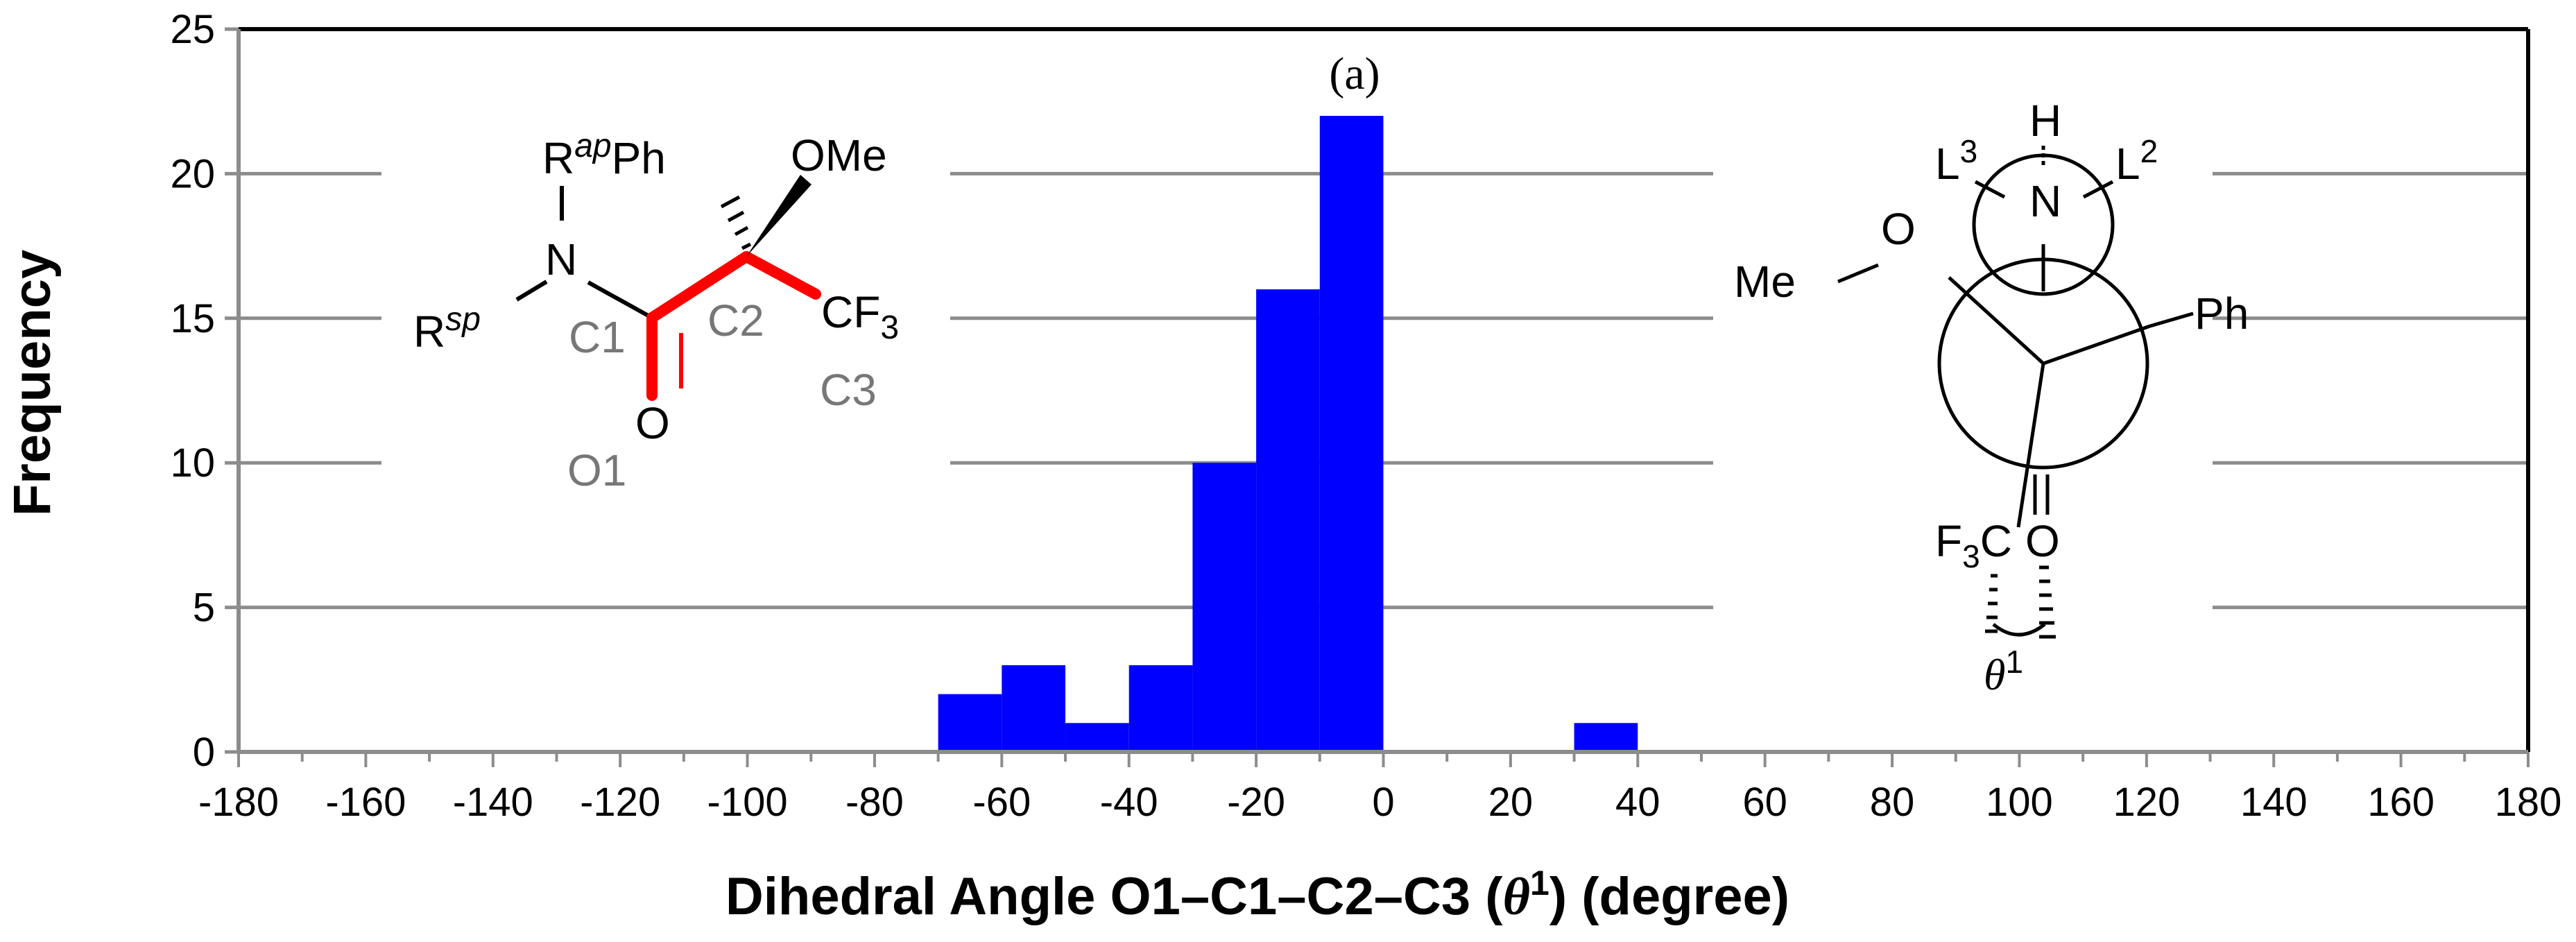 This screenshot has height=942, width=2576. What do you see at coordinates (970, 723) in the screenshot?
I see `bar--70-to--60` at bounding box center [970, 723].